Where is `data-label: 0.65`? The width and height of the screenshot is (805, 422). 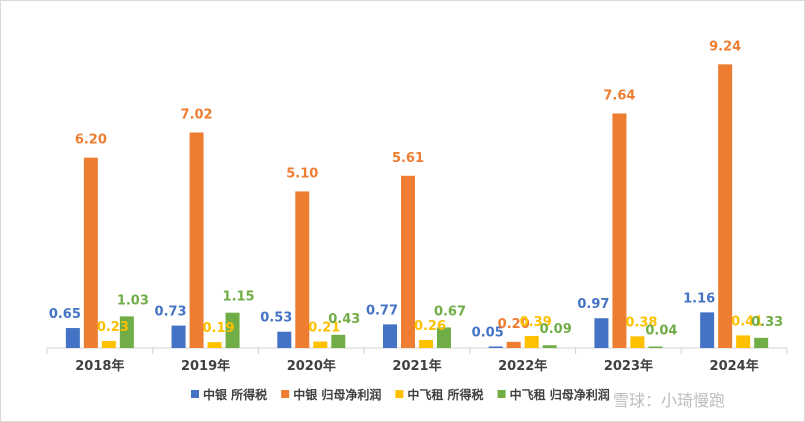 data-label: 0.65 is located at coordinates (65, 314).